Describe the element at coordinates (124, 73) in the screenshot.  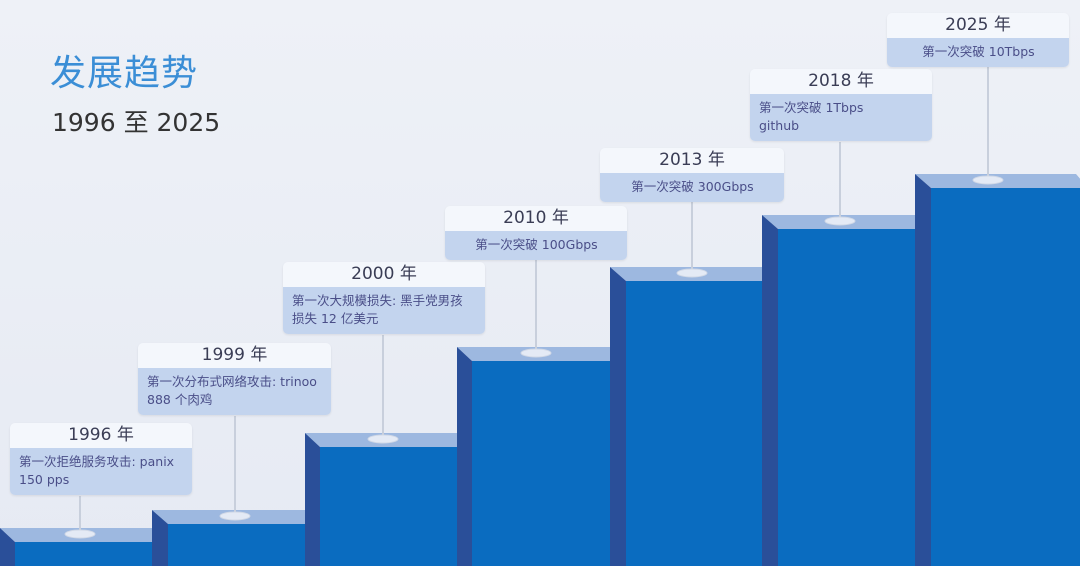
I see `page-title: 发展趋势` at that location.